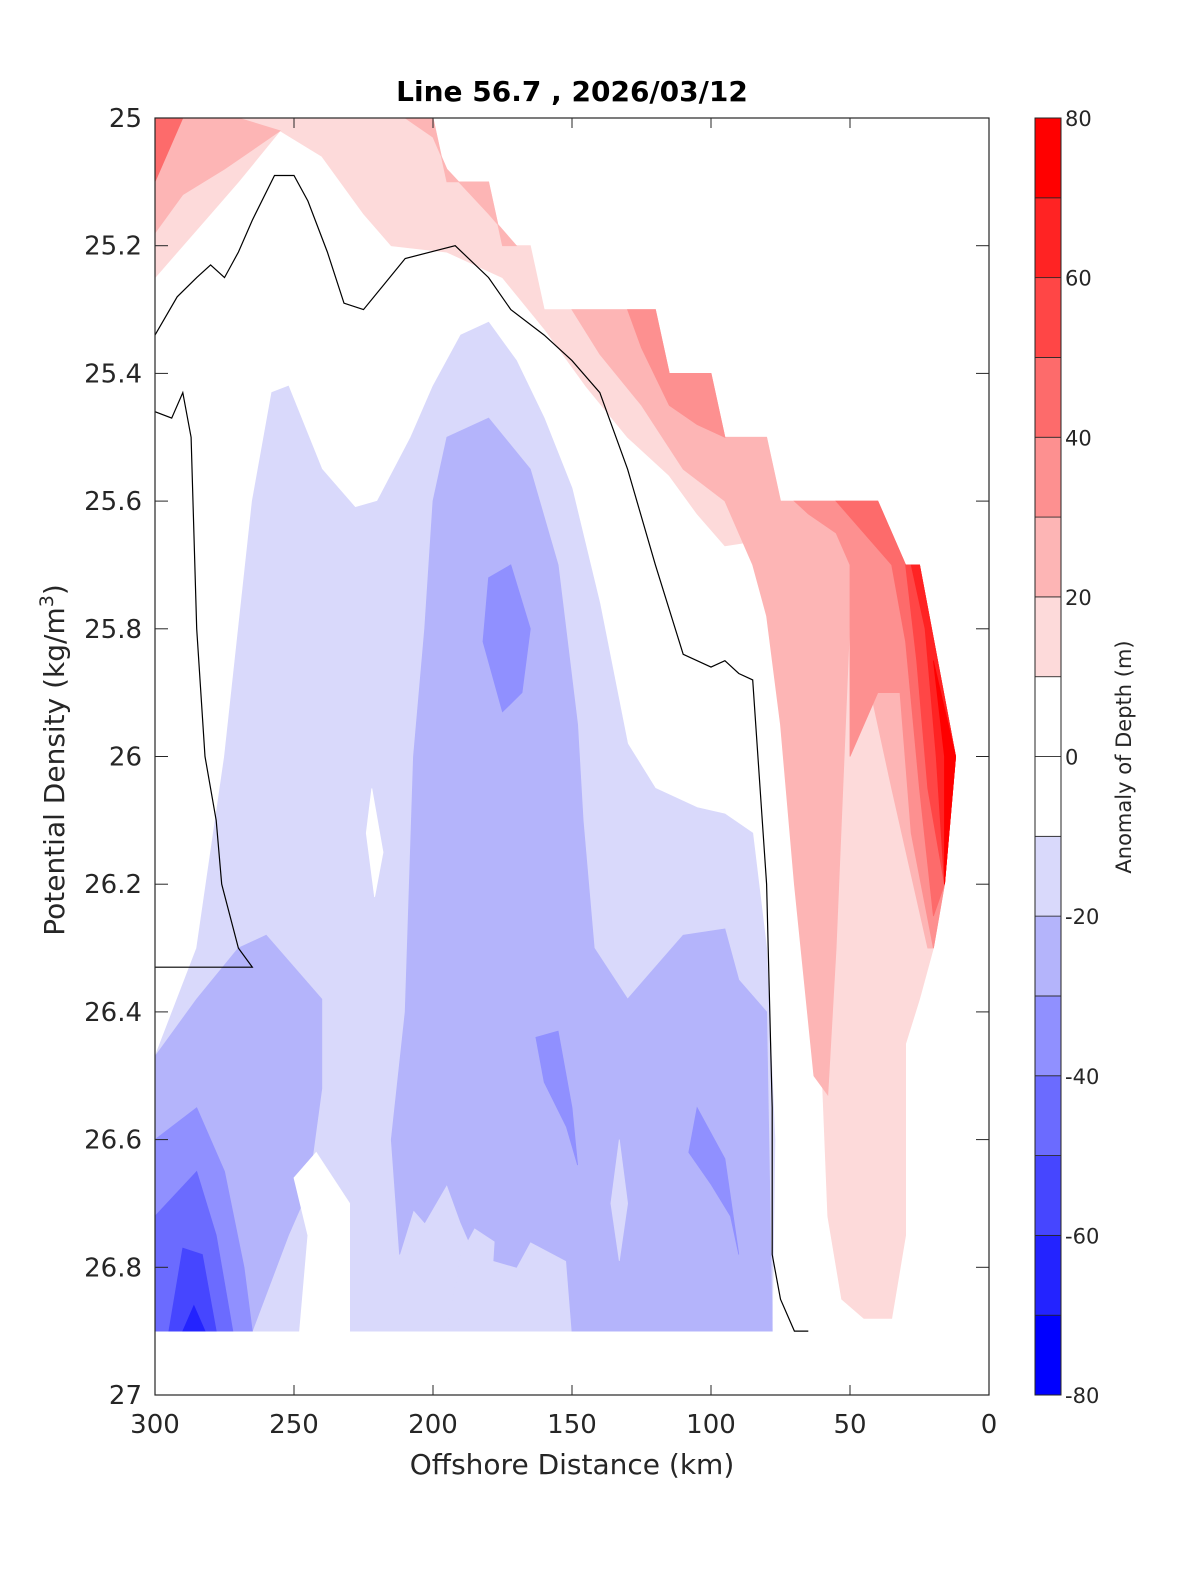  Describe the element at coordinates (113, 1141) in the screenshot. I see `y-tick-label: 26.6` at that location.